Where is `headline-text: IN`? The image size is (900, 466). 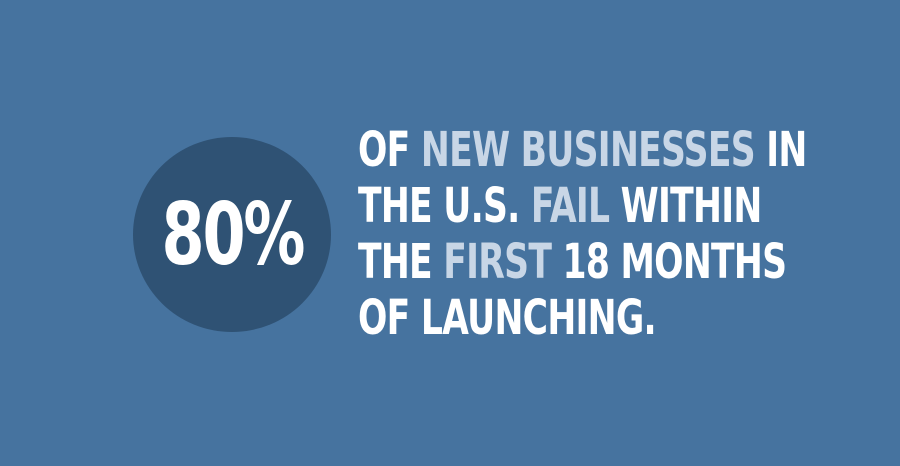 headline-text: IN is located at coordinates (780, 150).